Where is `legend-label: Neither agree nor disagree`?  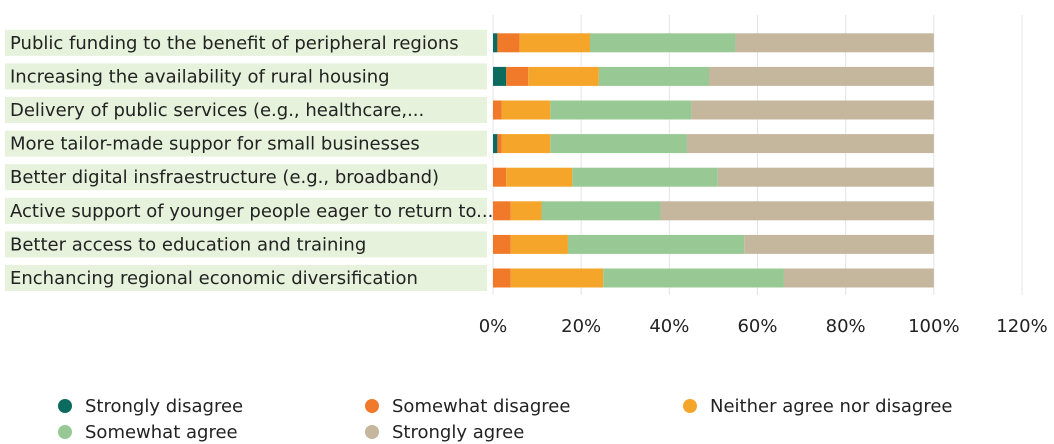
legend-label: Neither agree nor disagree is located at coordinates (831, 406).